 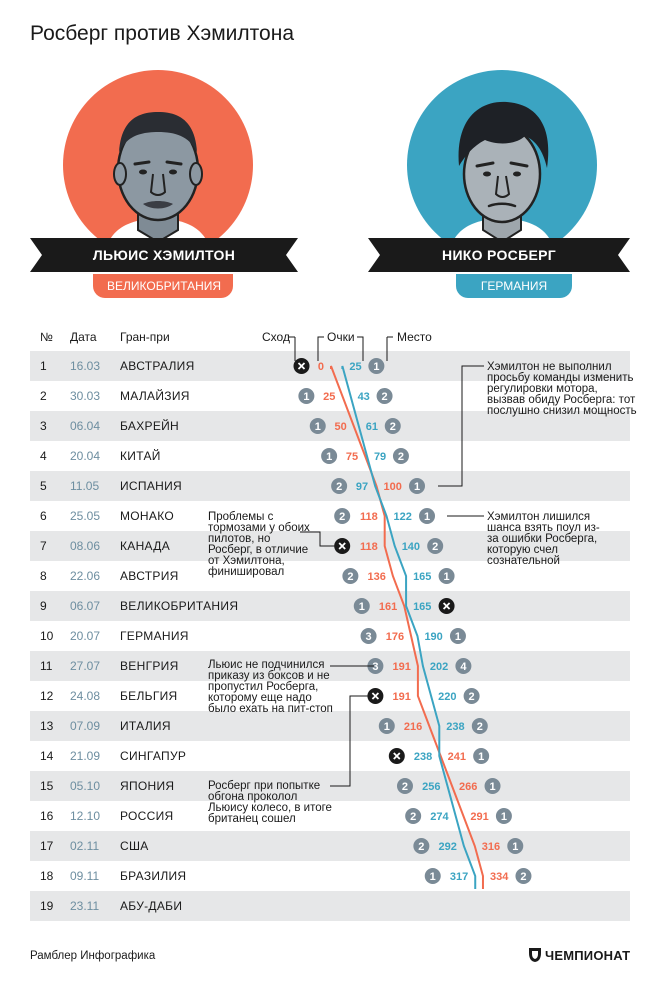 I want to click on rosberg-points-line, so click(x=409, y=627).